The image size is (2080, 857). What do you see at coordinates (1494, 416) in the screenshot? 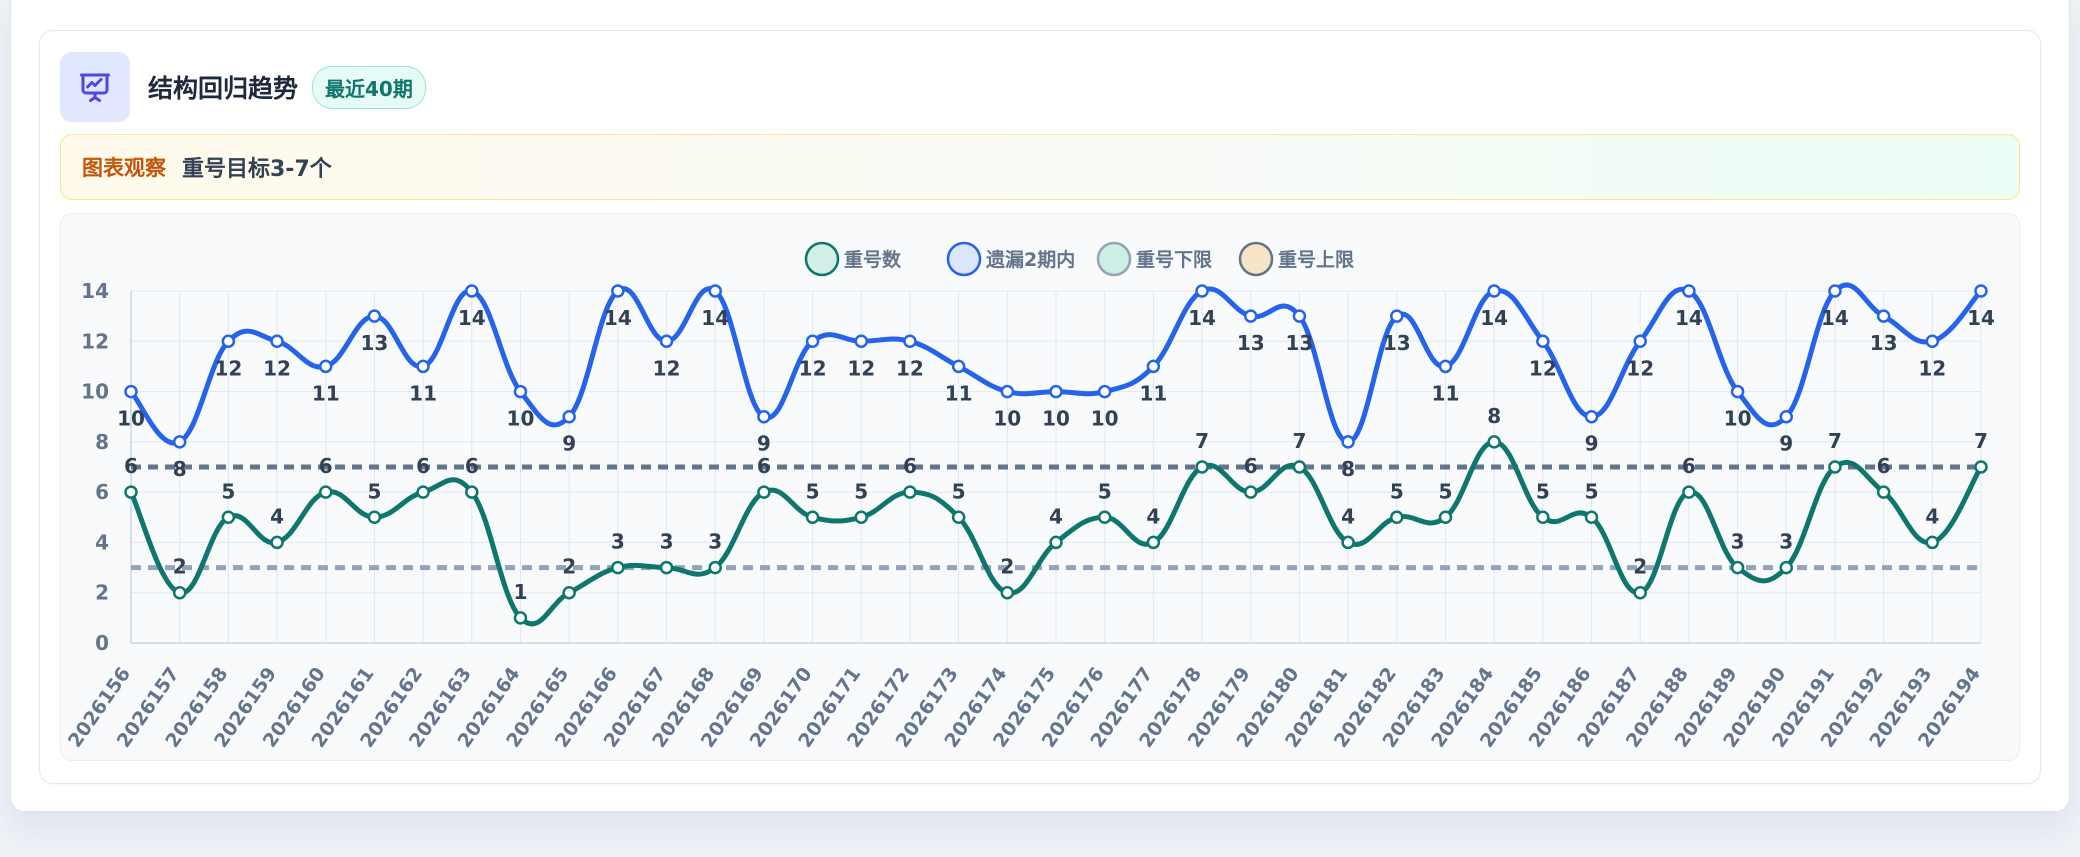
I see `repeat-series-data-label: 8` at bounding box center [1494, 416].